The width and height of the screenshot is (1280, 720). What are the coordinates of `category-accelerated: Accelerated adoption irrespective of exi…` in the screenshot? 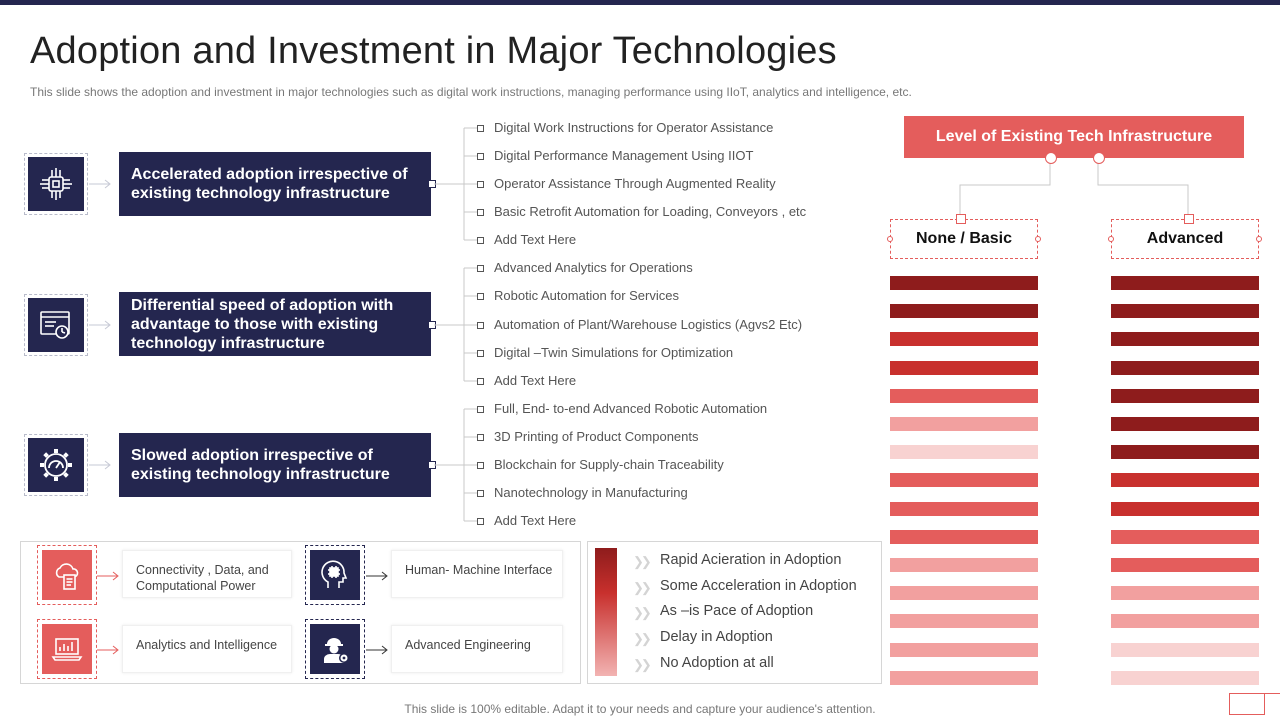 It's located at (275, 184).